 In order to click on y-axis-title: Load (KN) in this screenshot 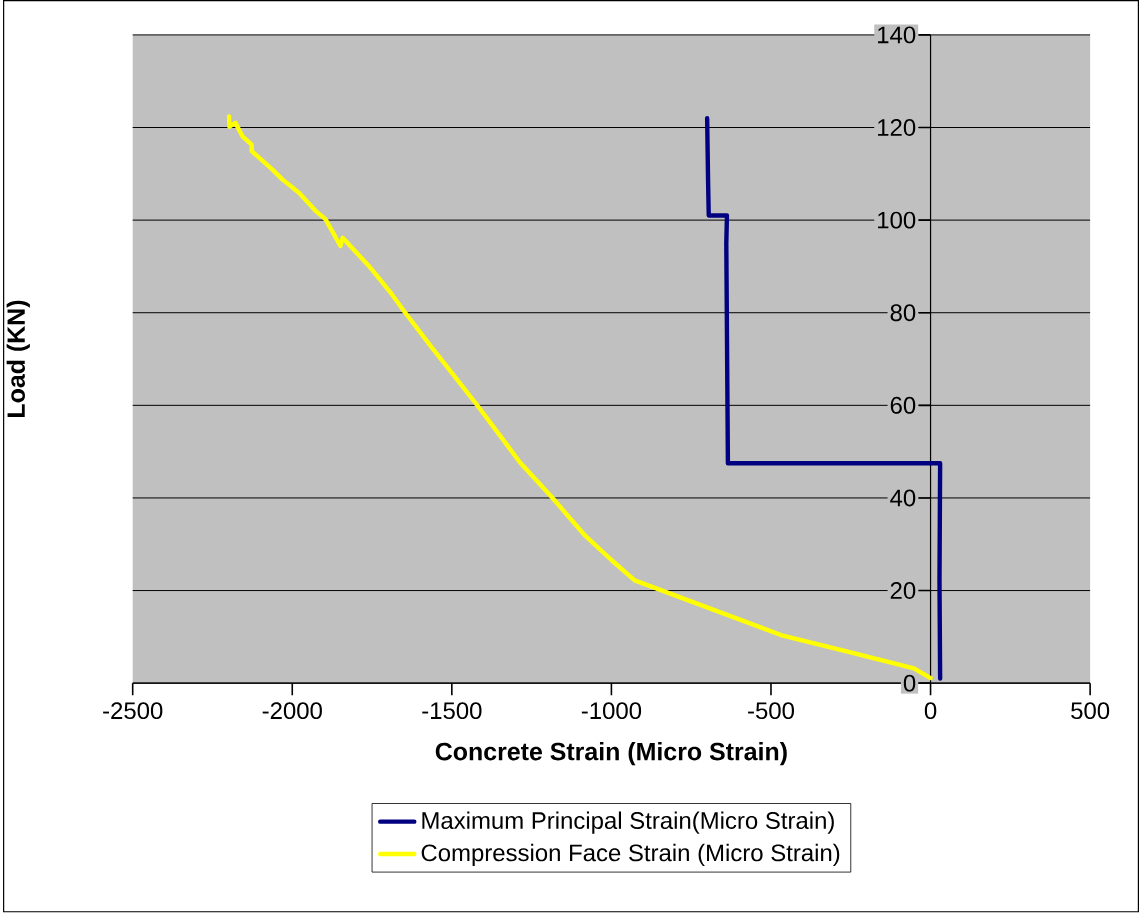, I will do `click(18, 359)`.